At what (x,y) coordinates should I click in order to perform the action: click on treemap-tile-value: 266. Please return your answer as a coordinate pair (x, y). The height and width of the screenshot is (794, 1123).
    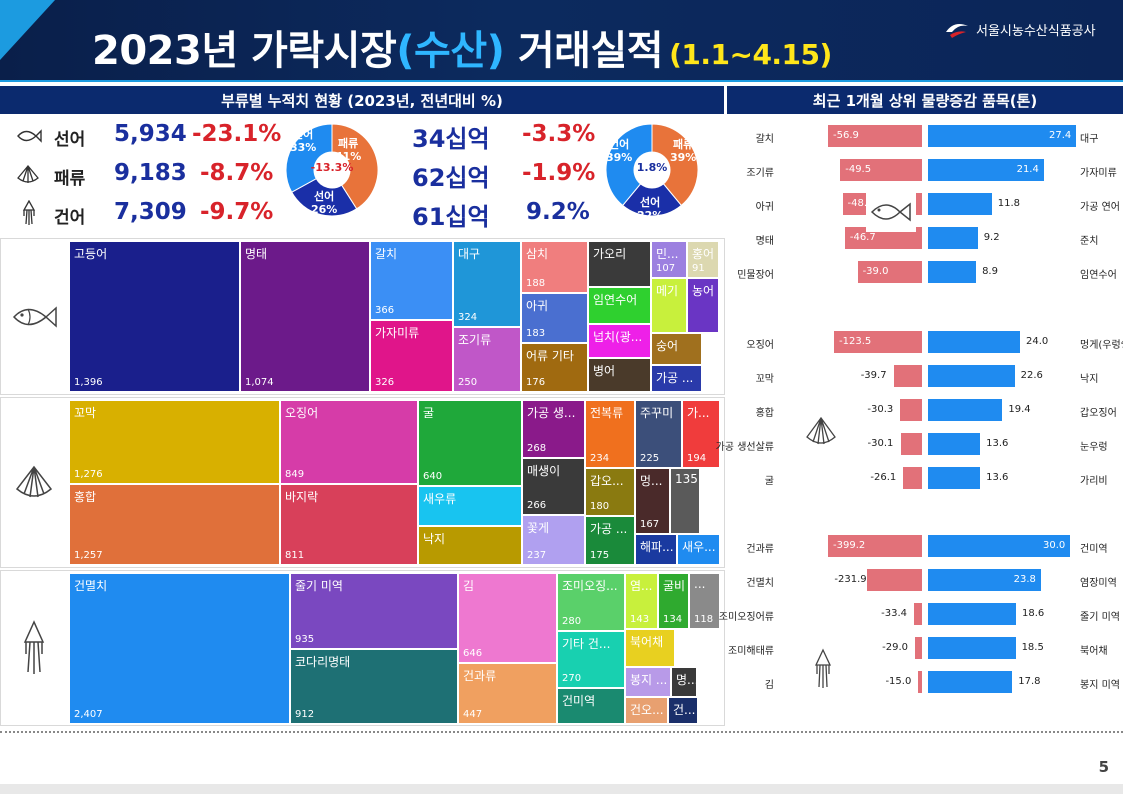
    Looking at the image, I should click on (537, 505).